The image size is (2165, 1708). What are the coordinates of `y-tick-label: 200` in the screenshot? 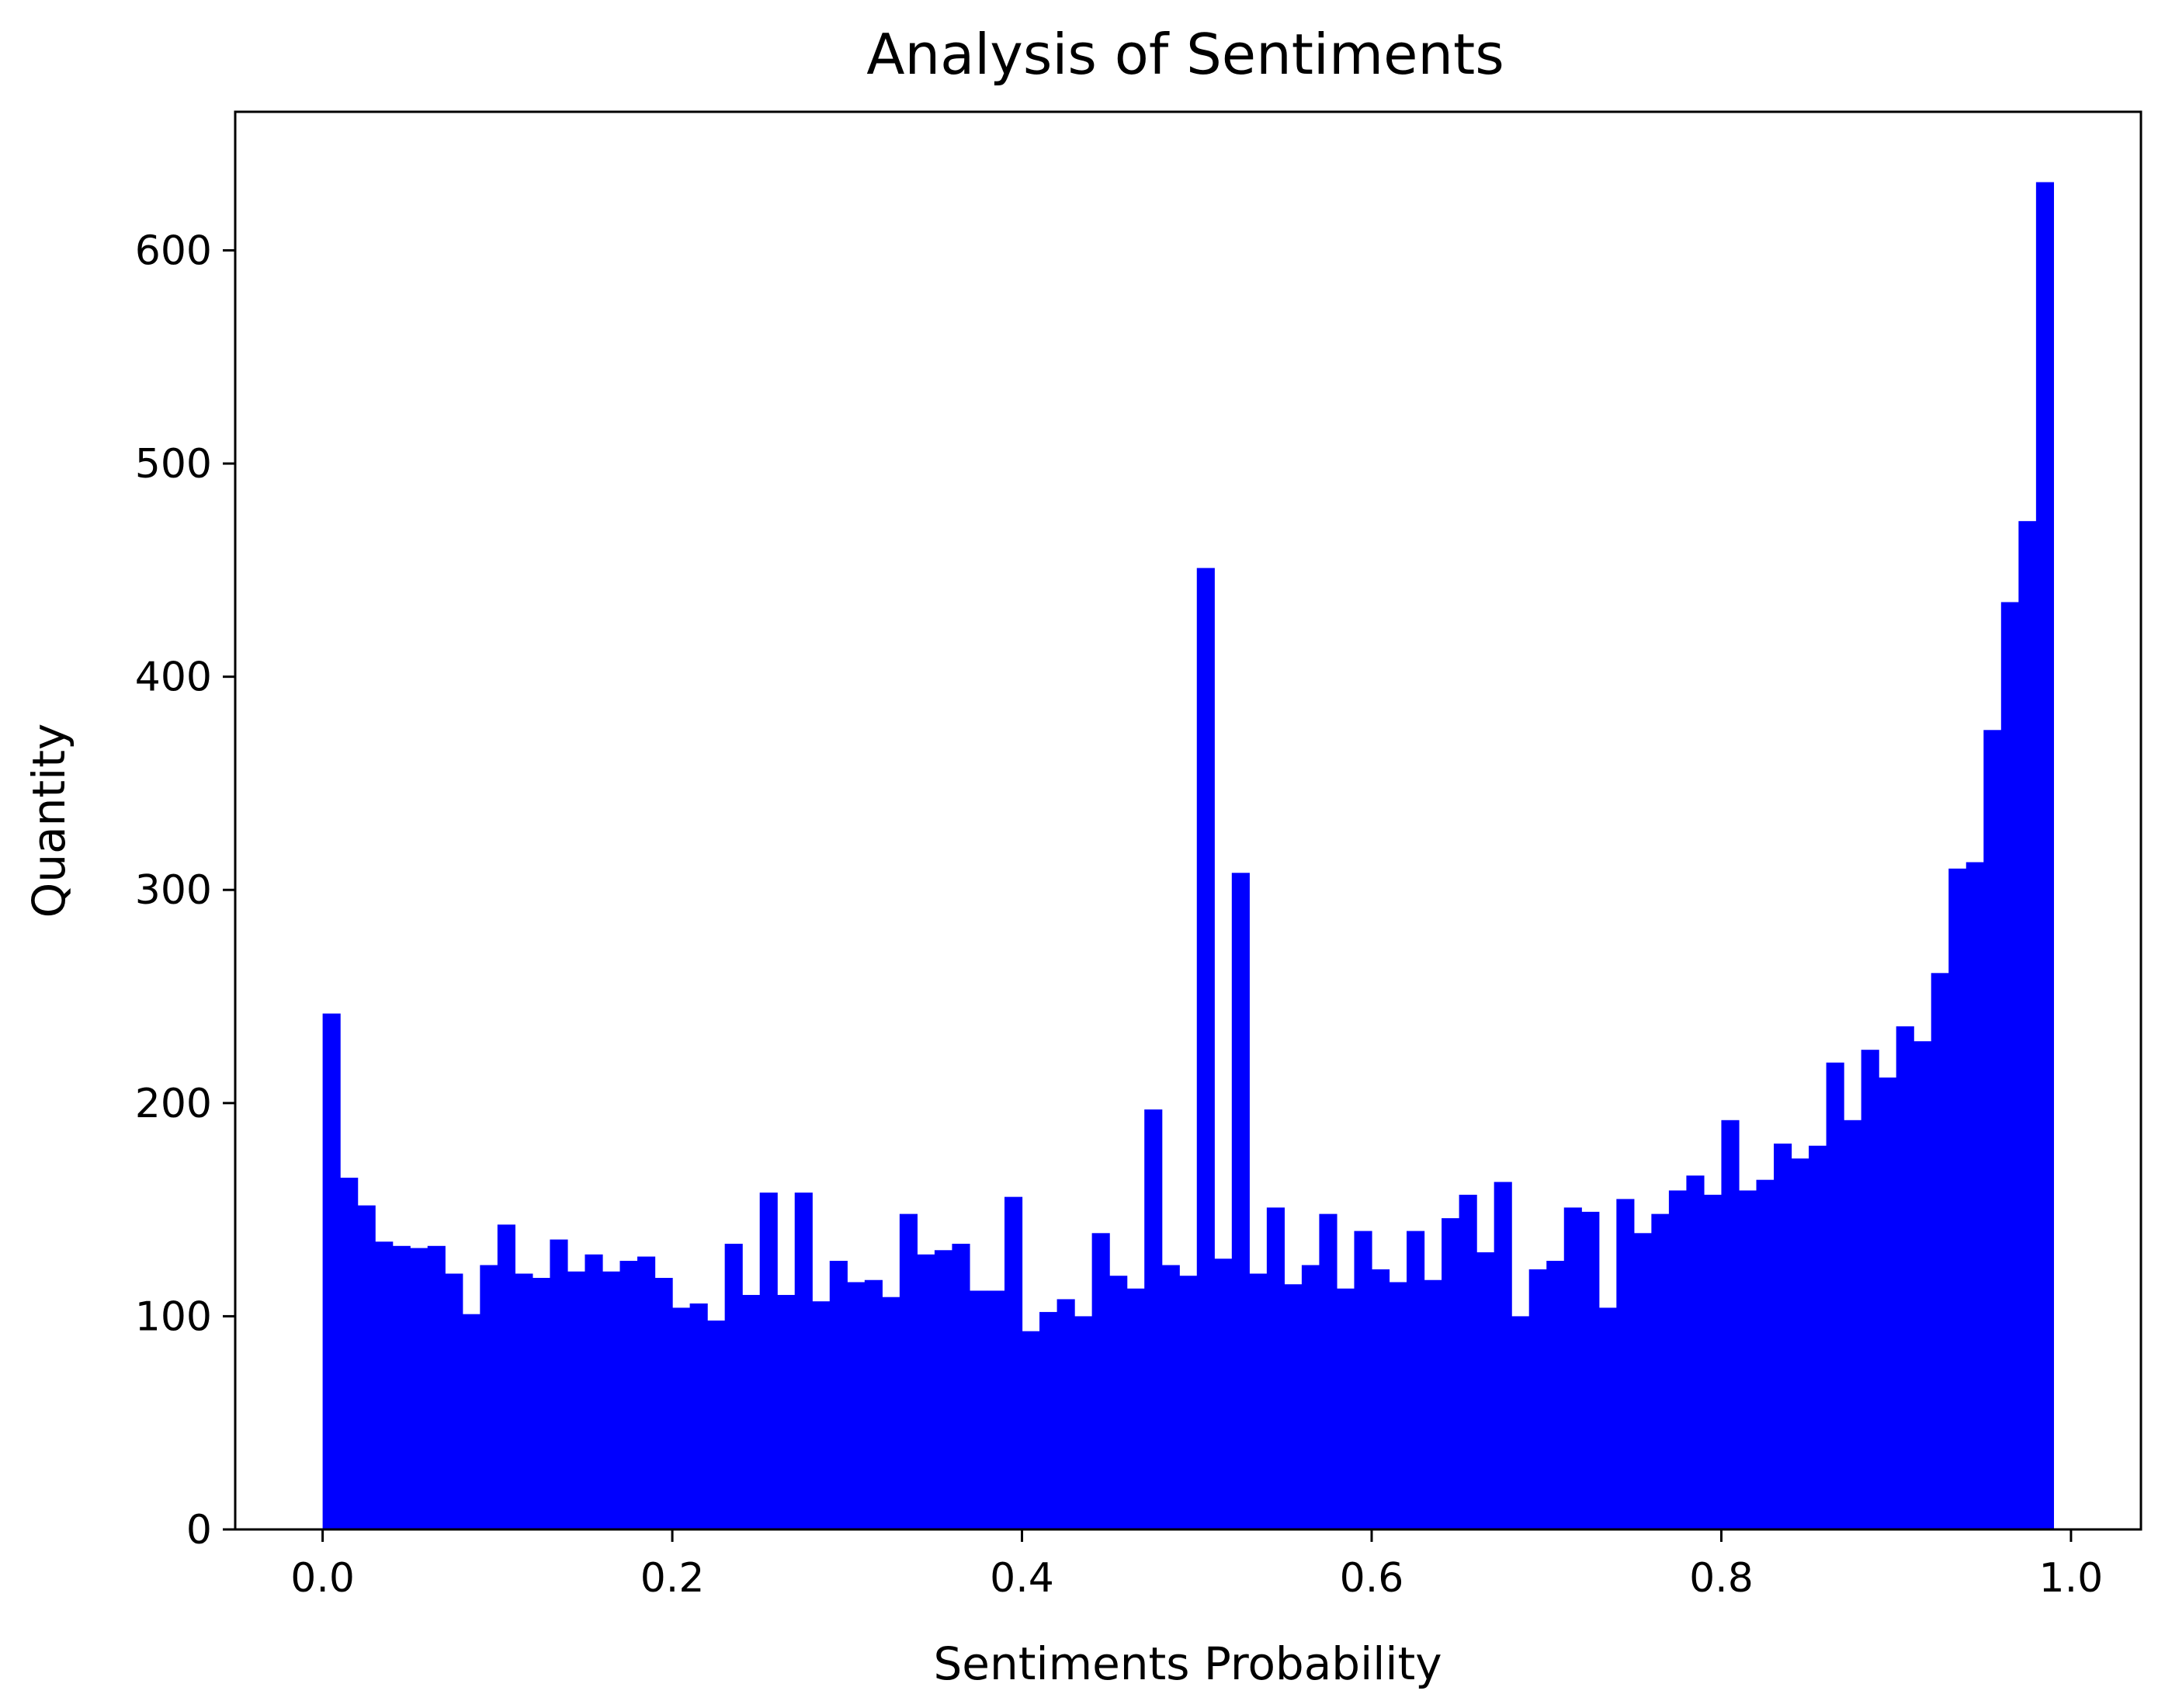 It's located at (173, 1104).